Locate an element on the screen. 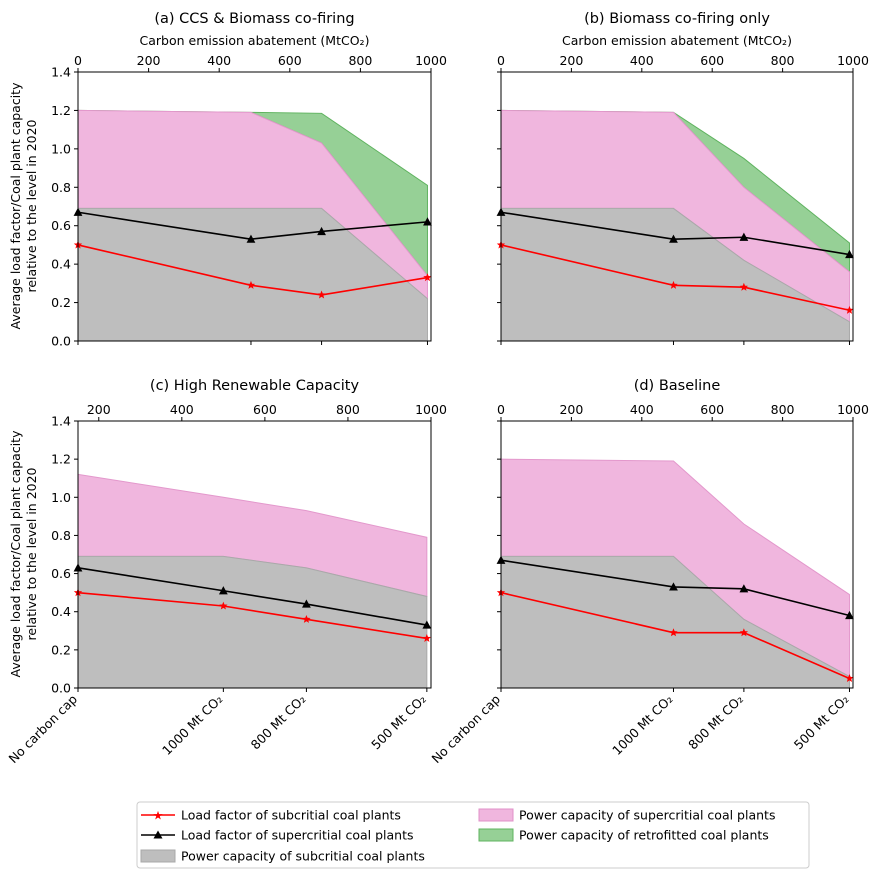 Image resolution: width=893 pixels, height=879 pixels. legend-marker-subcritical-load: ★ is located at coordinates (158, 816).